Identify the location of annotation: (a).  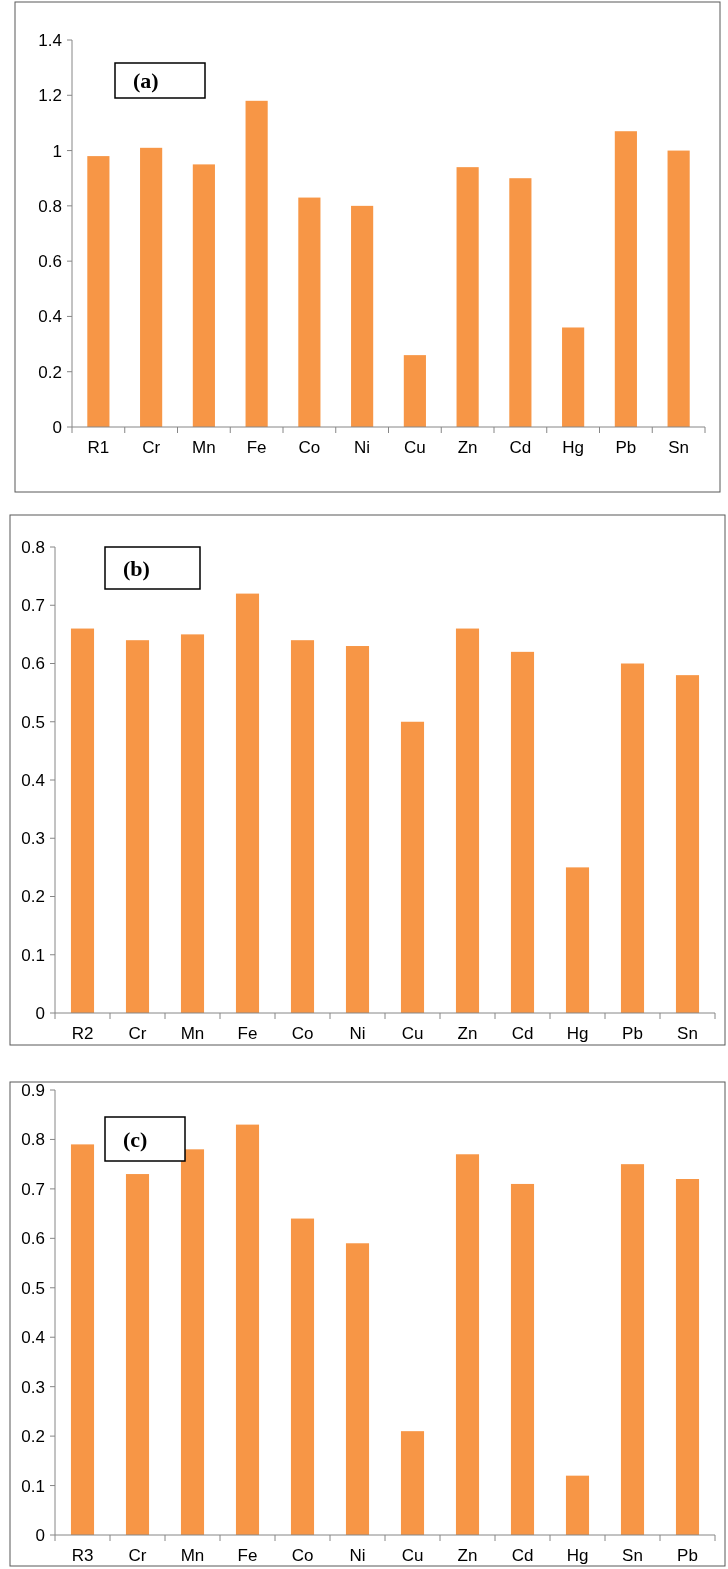
(146, 81).